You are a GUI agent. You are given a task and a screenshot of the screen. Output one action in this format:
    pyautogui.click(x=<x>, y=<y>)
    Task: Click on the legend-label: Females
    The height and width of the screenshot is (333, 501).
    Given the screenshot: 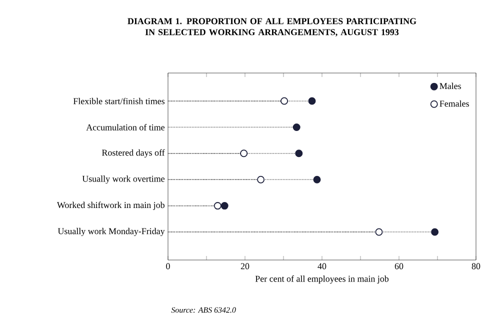 What is the action you would take?
    pyautogui.click(x=454, y=103)
    